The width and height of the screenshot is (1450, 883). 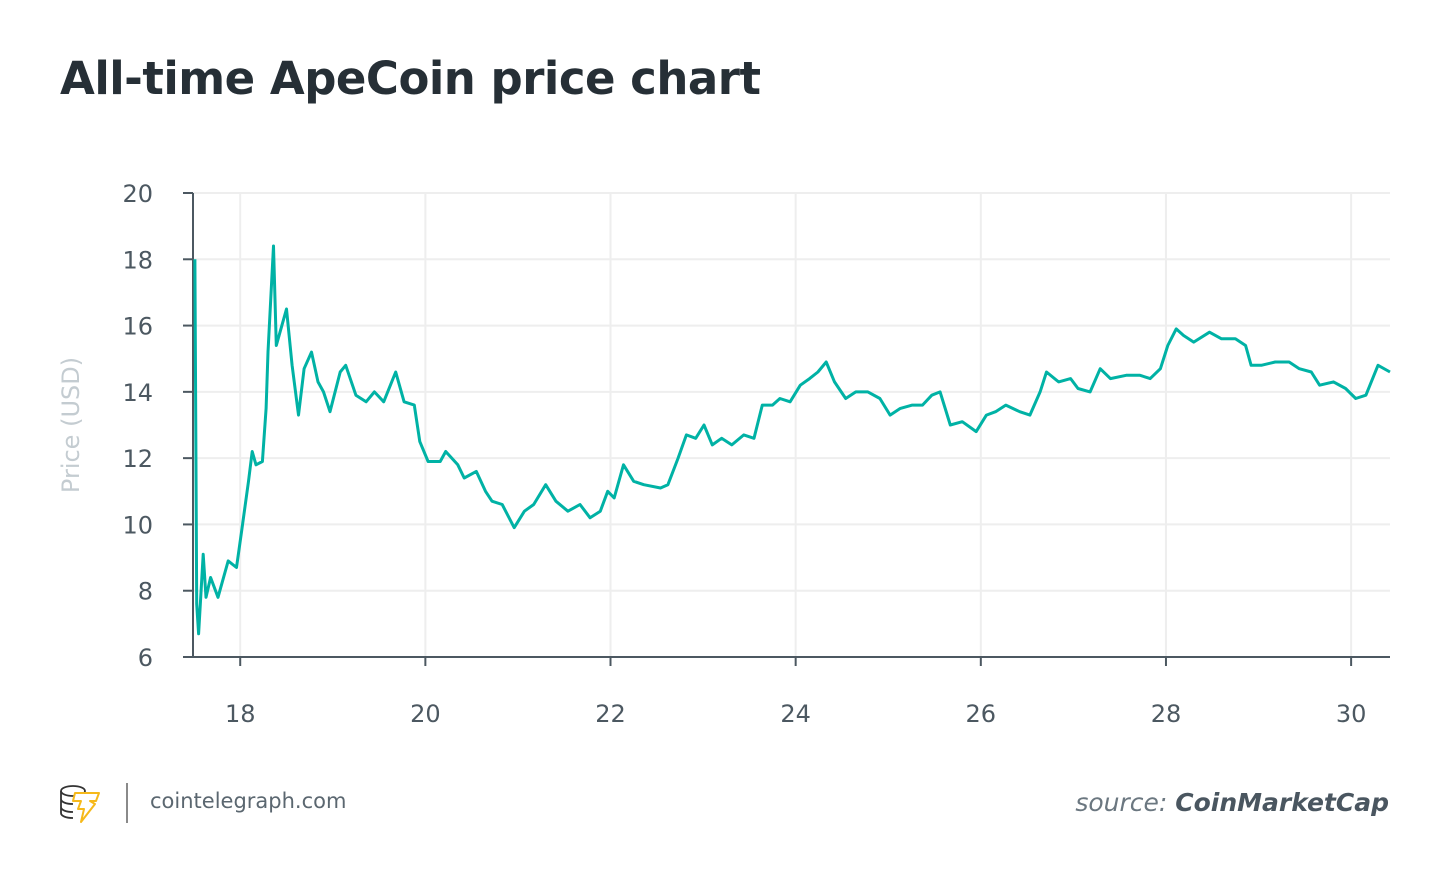 I want to click on x-tick-label: 24, so click(x=795, y=714).